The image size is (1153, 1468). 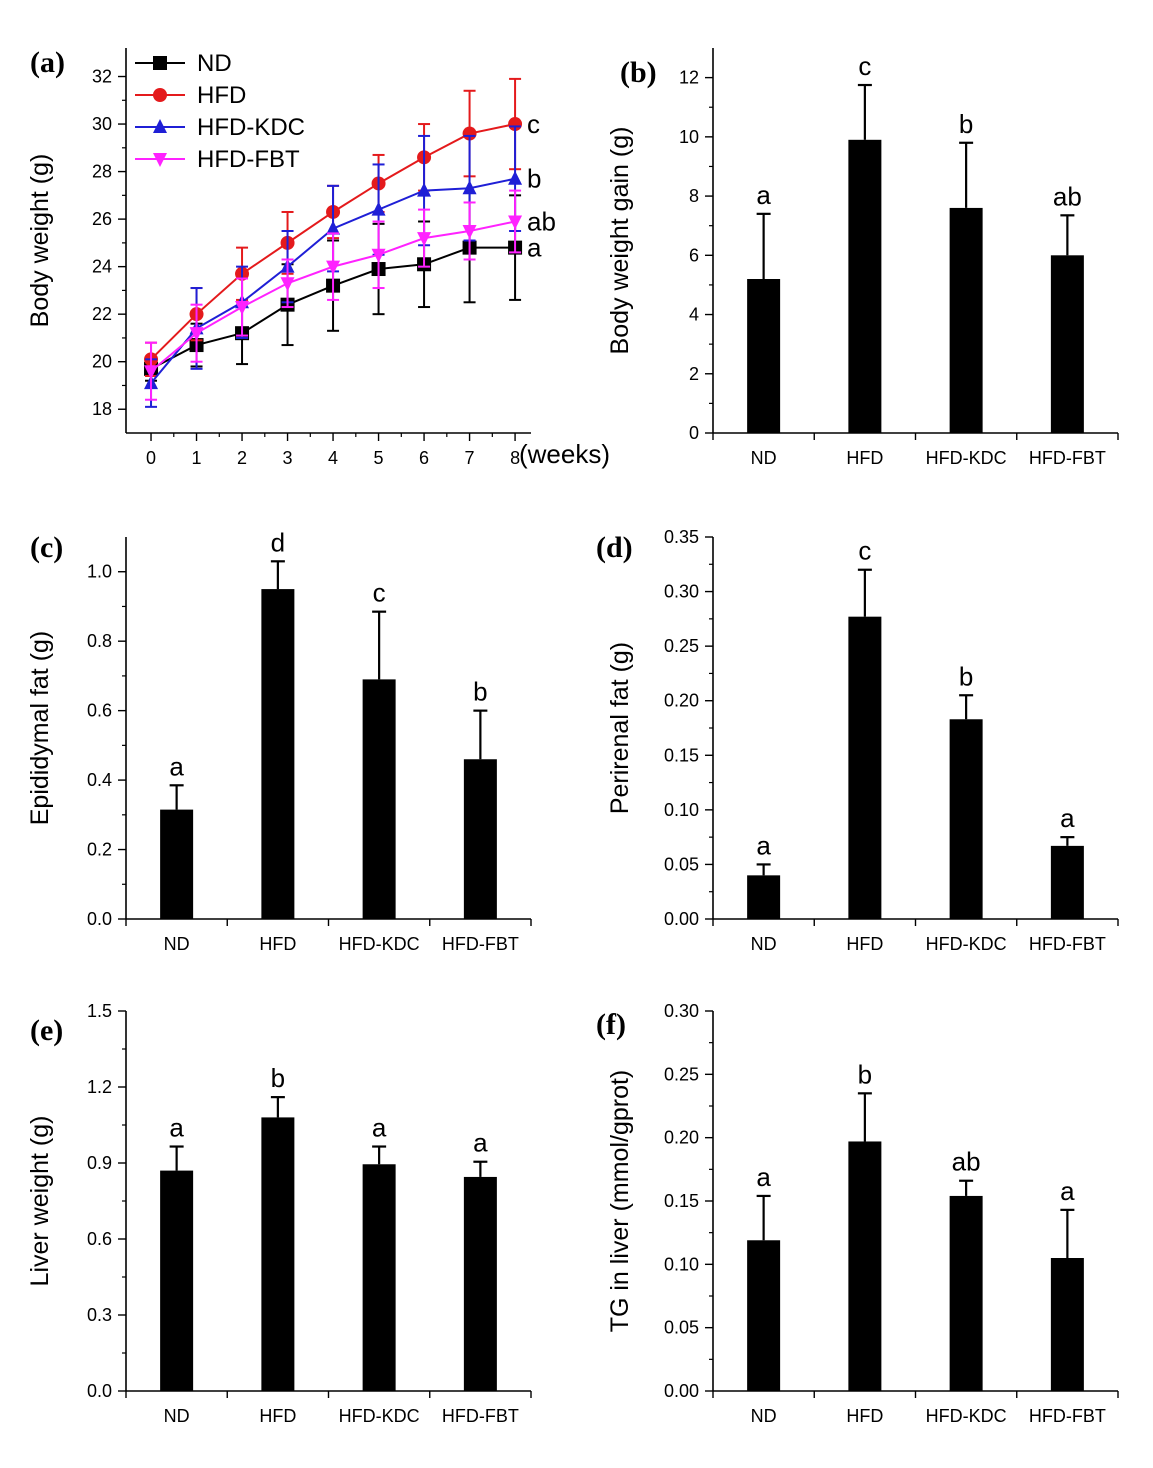 What do you see at coordinates (102, 77) in the screenshot?
I see `y-tick-label-a: 32` at bounding box center [102, 77].